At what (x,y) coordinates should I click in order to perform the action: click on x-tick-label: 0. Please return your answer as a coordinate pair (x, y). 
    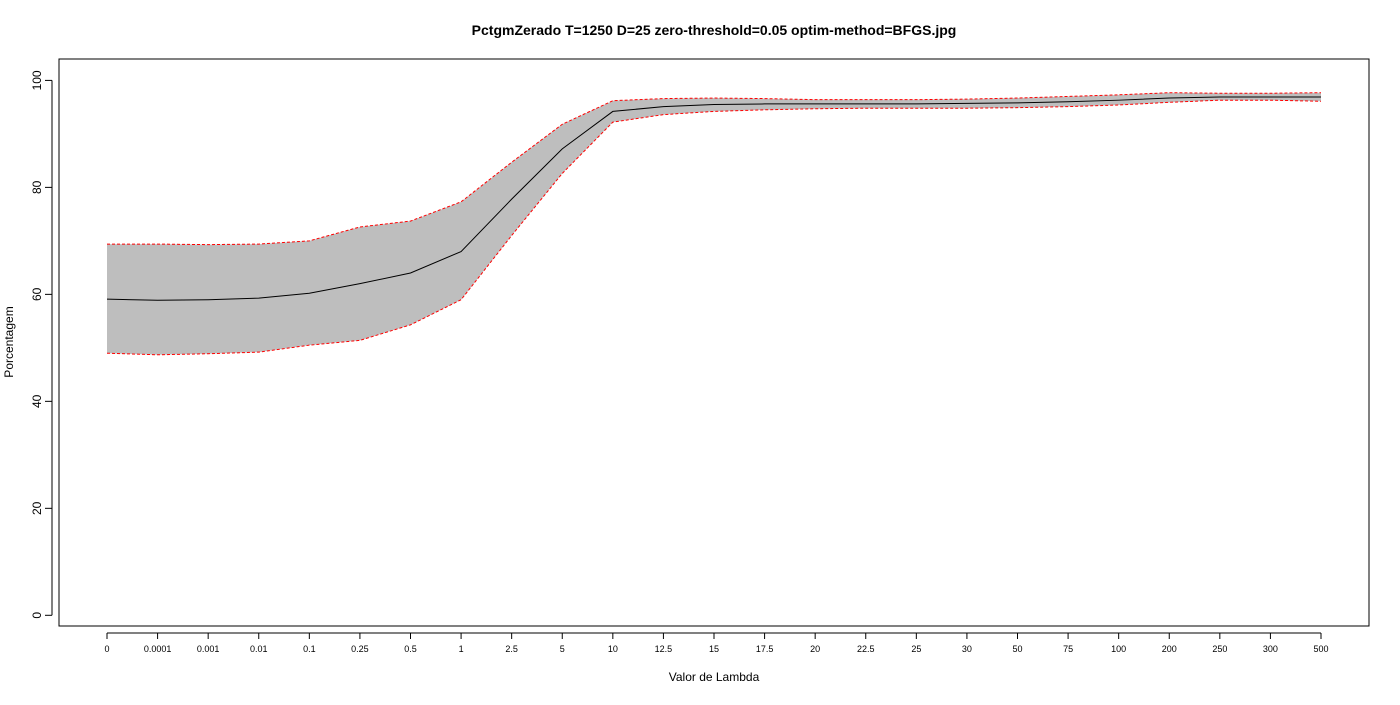
    Looking at the image, I should click on (106, 649).